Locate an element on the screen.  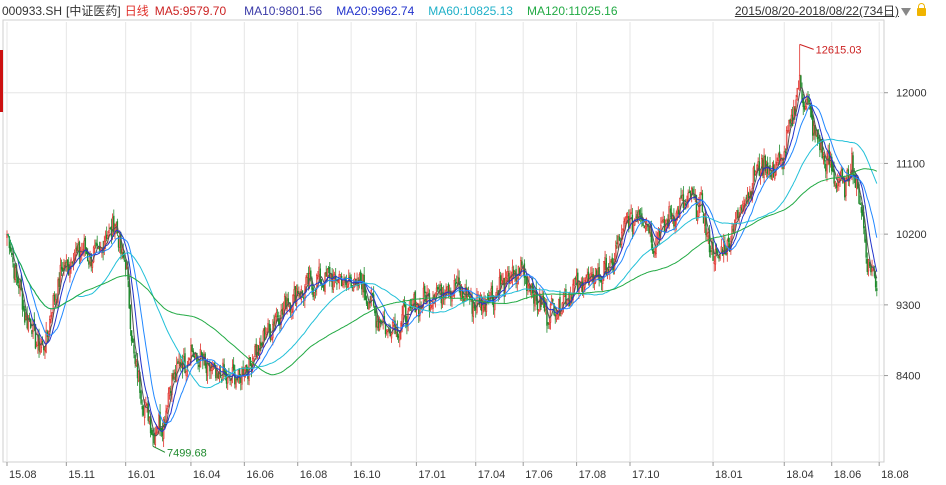
x-tick-label: 17.10 is located at coordinates (646, 475).